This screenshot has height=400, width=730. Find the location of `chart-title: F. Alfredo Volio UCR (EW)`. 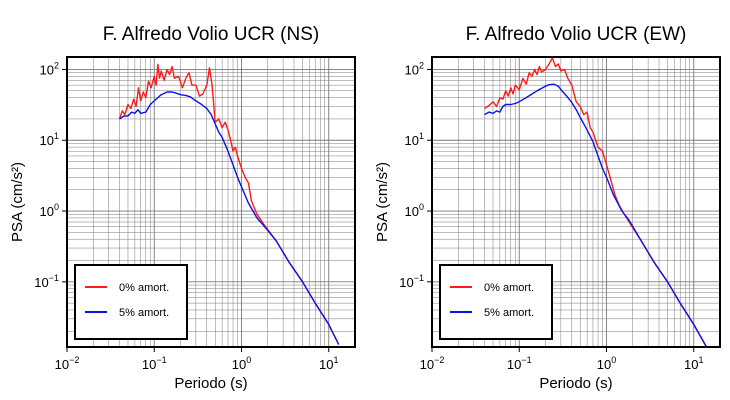

chart-title: F. Alfredo Volio UCR (EW) is located at coordinates (576, 34).